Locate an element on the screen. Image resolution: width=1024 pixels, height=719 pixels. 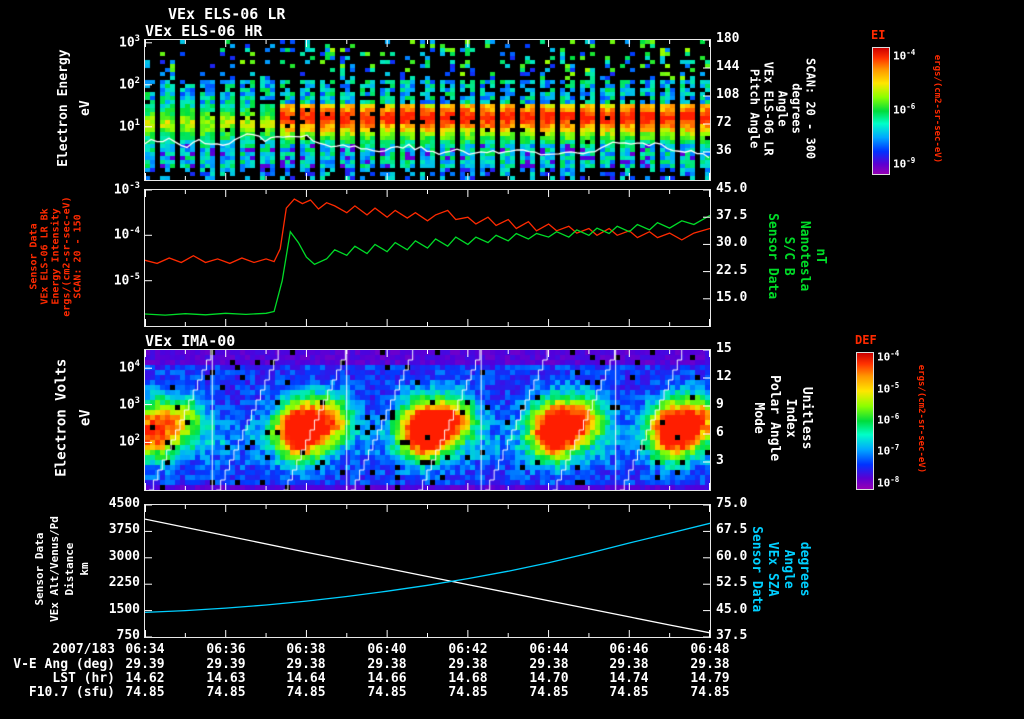
axis-title-right: Pitch Angle is located at coordinates (754, 108).